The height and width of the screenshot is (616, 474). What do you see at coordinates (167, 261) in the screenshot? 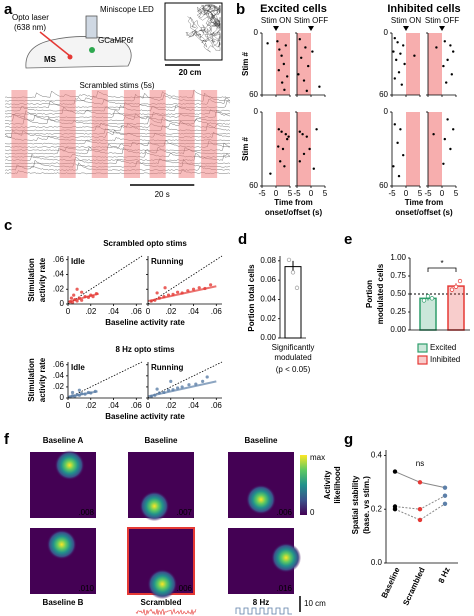
I see `plot-title: Running` at bounding box center [167, 261].